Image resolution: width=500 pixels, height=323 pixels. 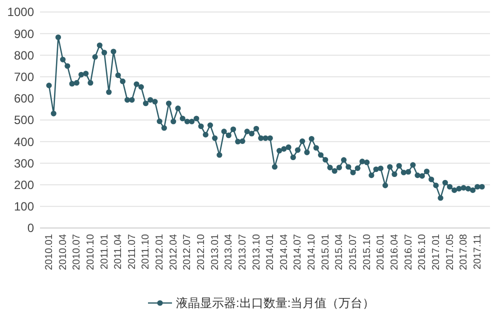 I want to click on y-tick-label: 300, so click(x=24, y=163).